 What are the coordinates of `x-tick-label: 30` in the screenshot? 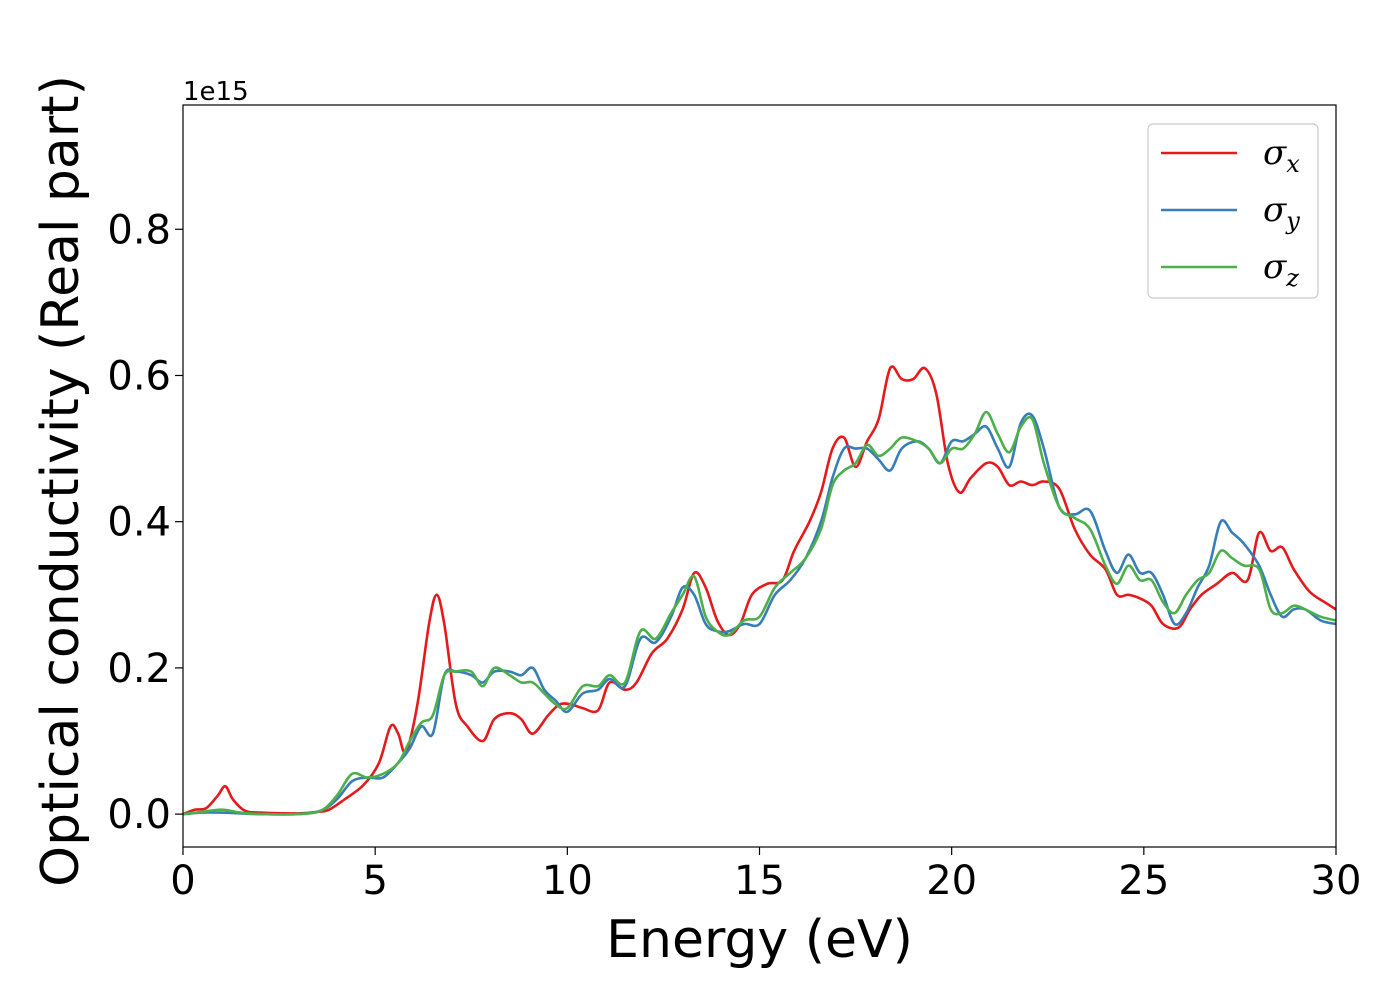 It's located at (1336, 881).